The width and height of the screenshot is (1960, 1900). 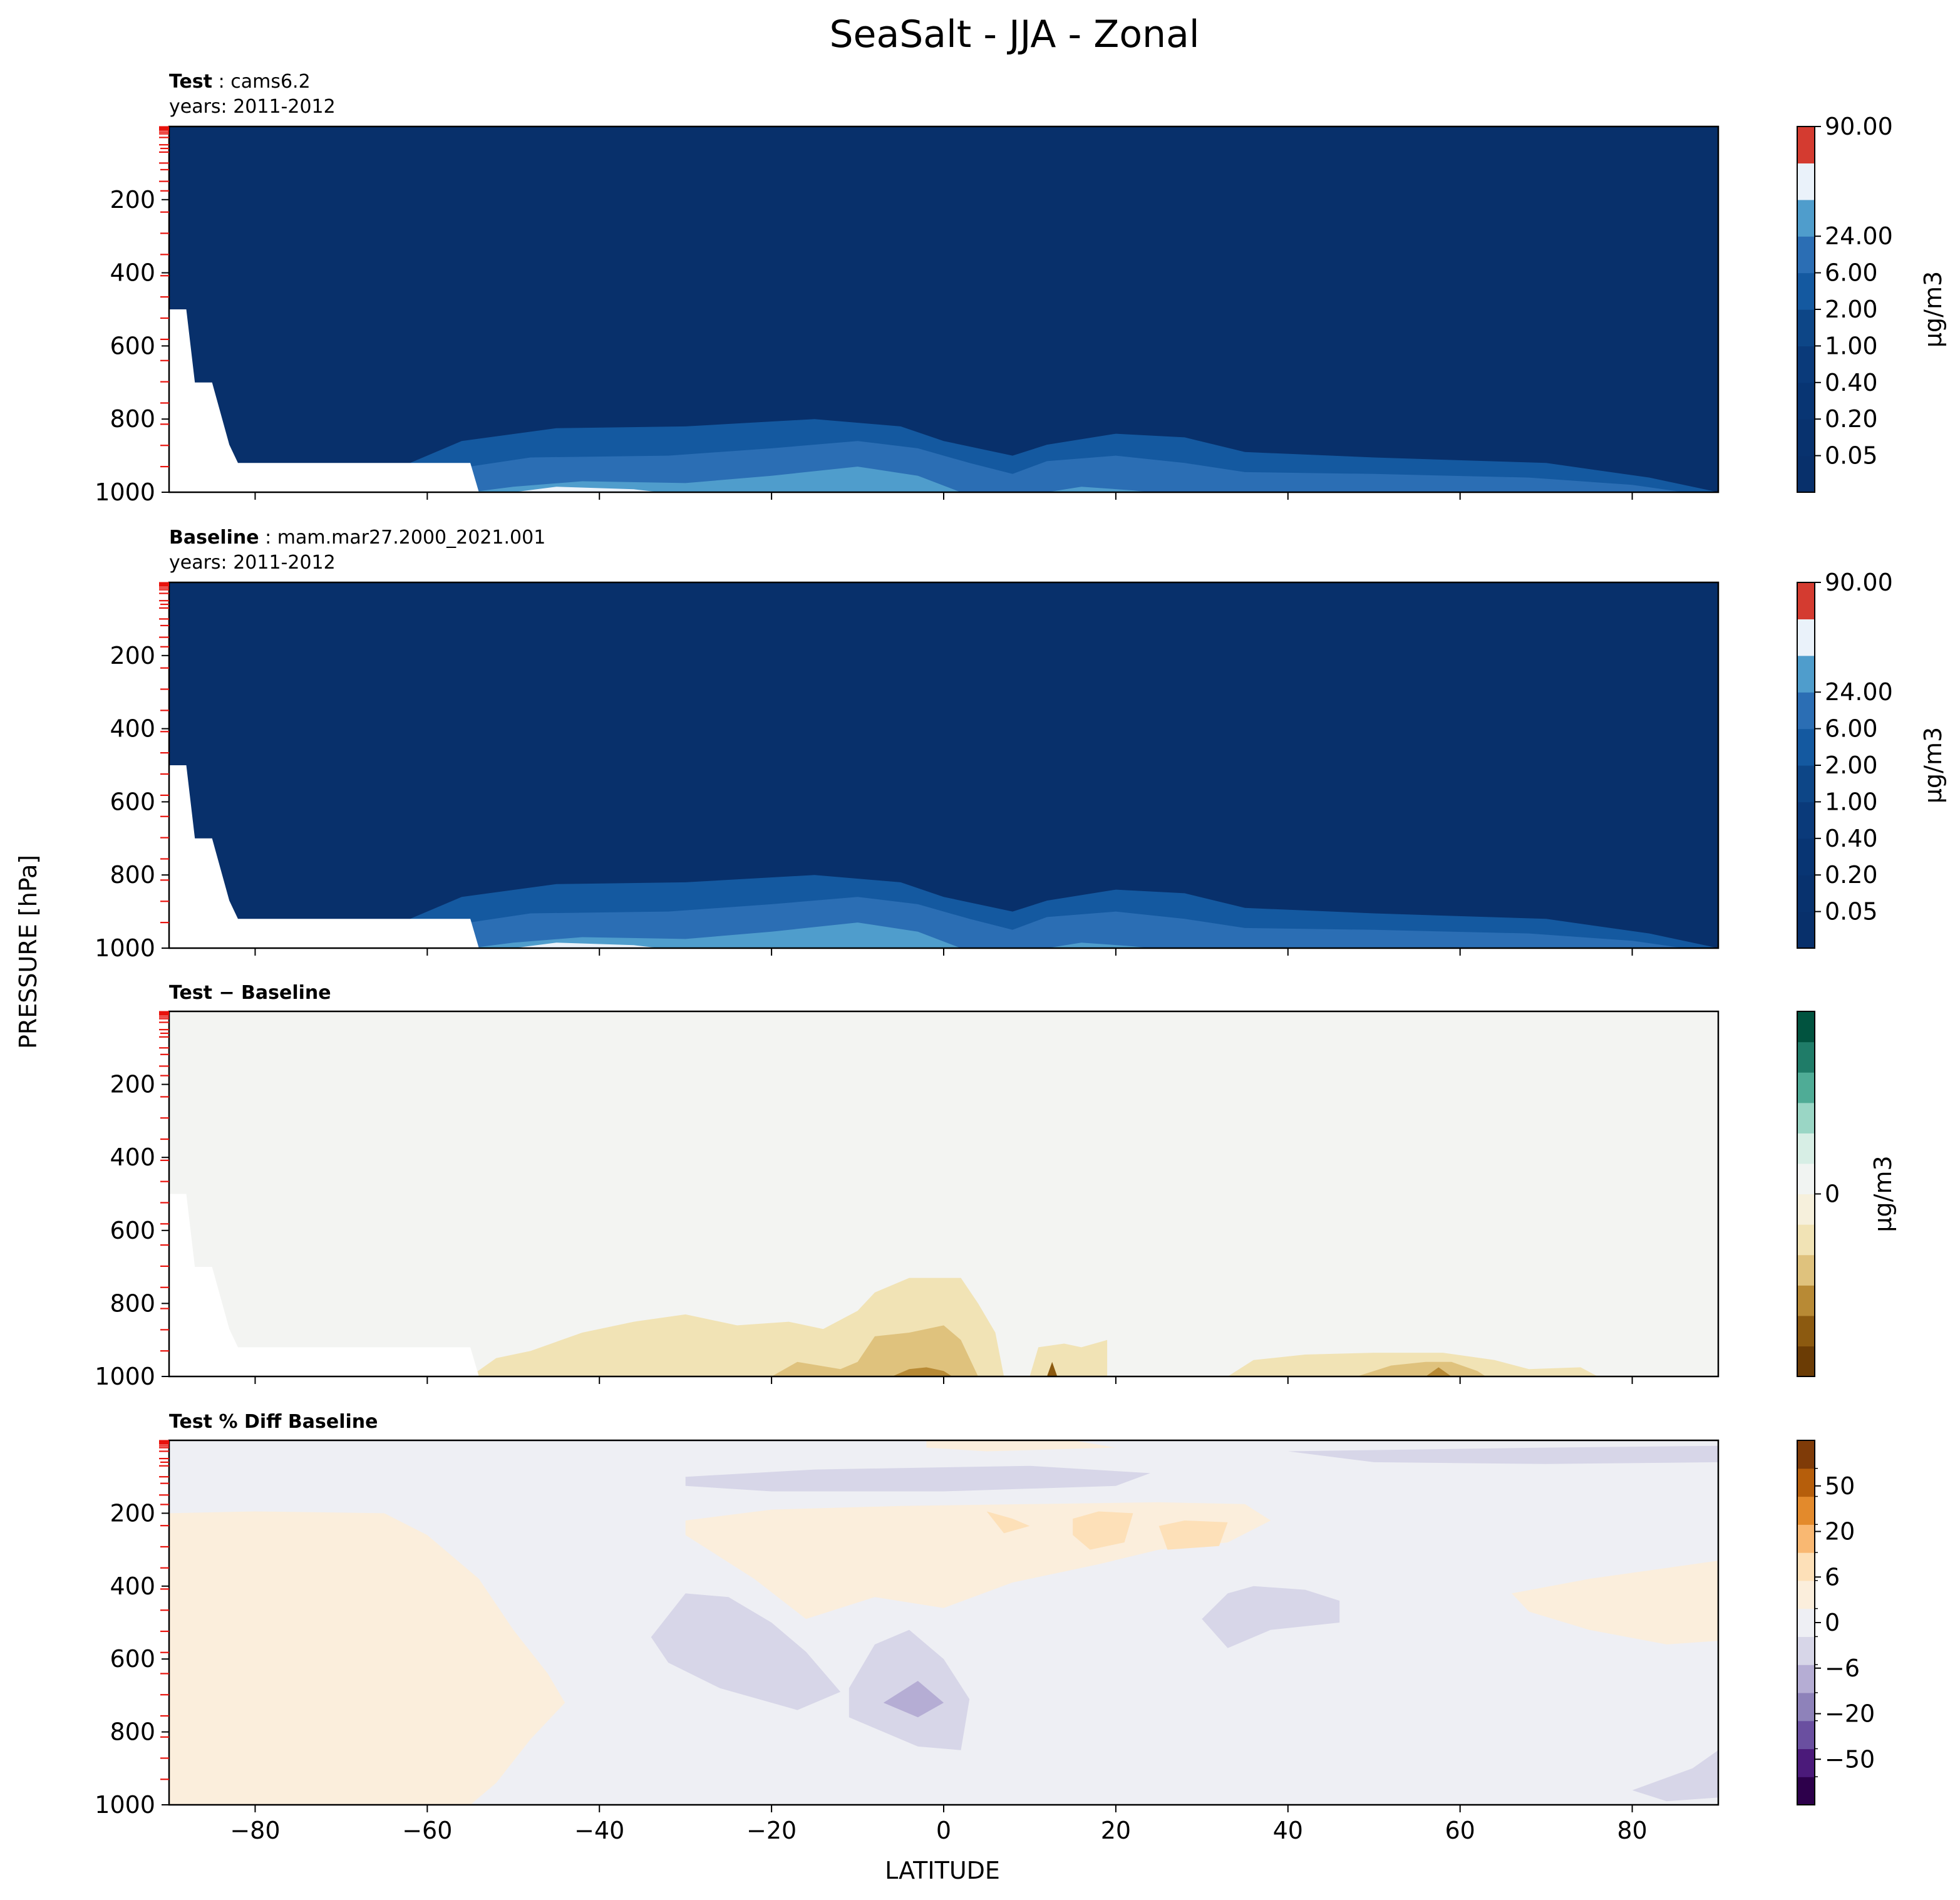 What do you see at coordinates (132, 1230) in the screenshot?
I see `difference-ytick-label: 600` at bounding box center [132, 1230].